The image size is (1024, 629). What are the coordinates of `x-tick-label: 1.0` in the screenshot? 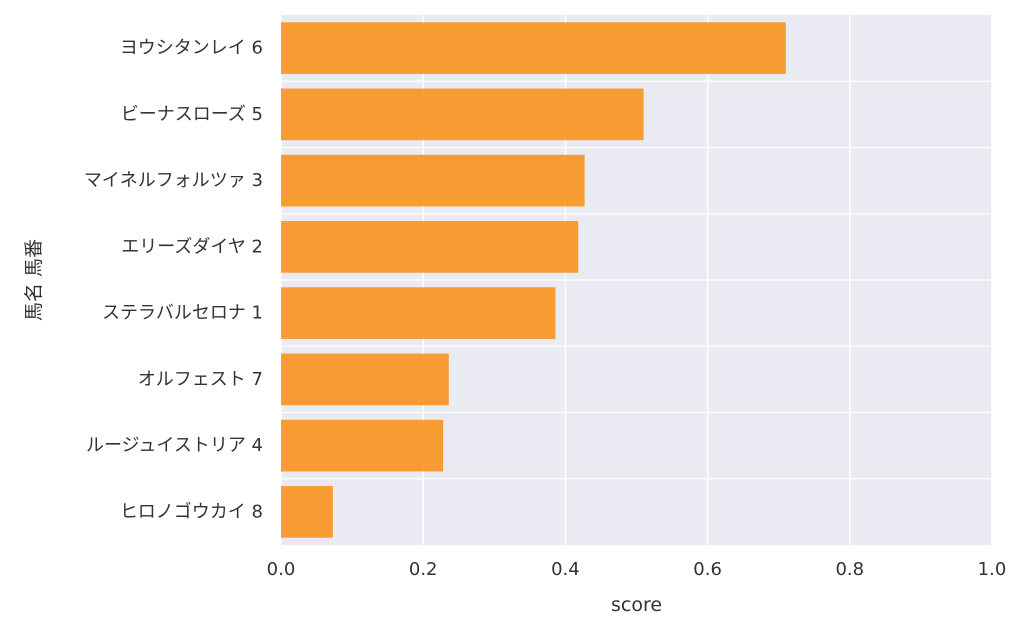 It's located at (992, 569).